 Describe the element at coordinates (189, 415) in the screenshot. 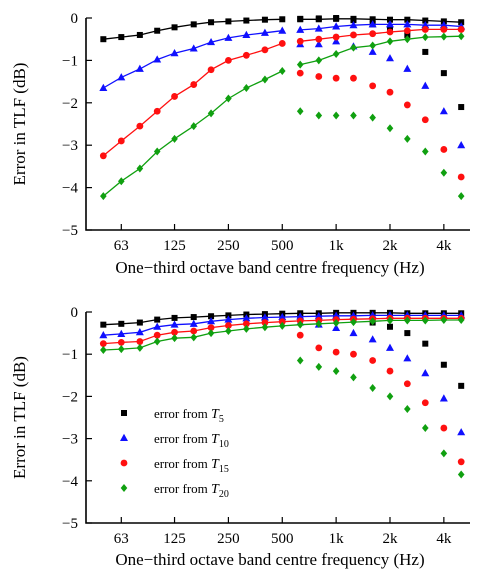

I see `legend-label: error from T5` at that location.